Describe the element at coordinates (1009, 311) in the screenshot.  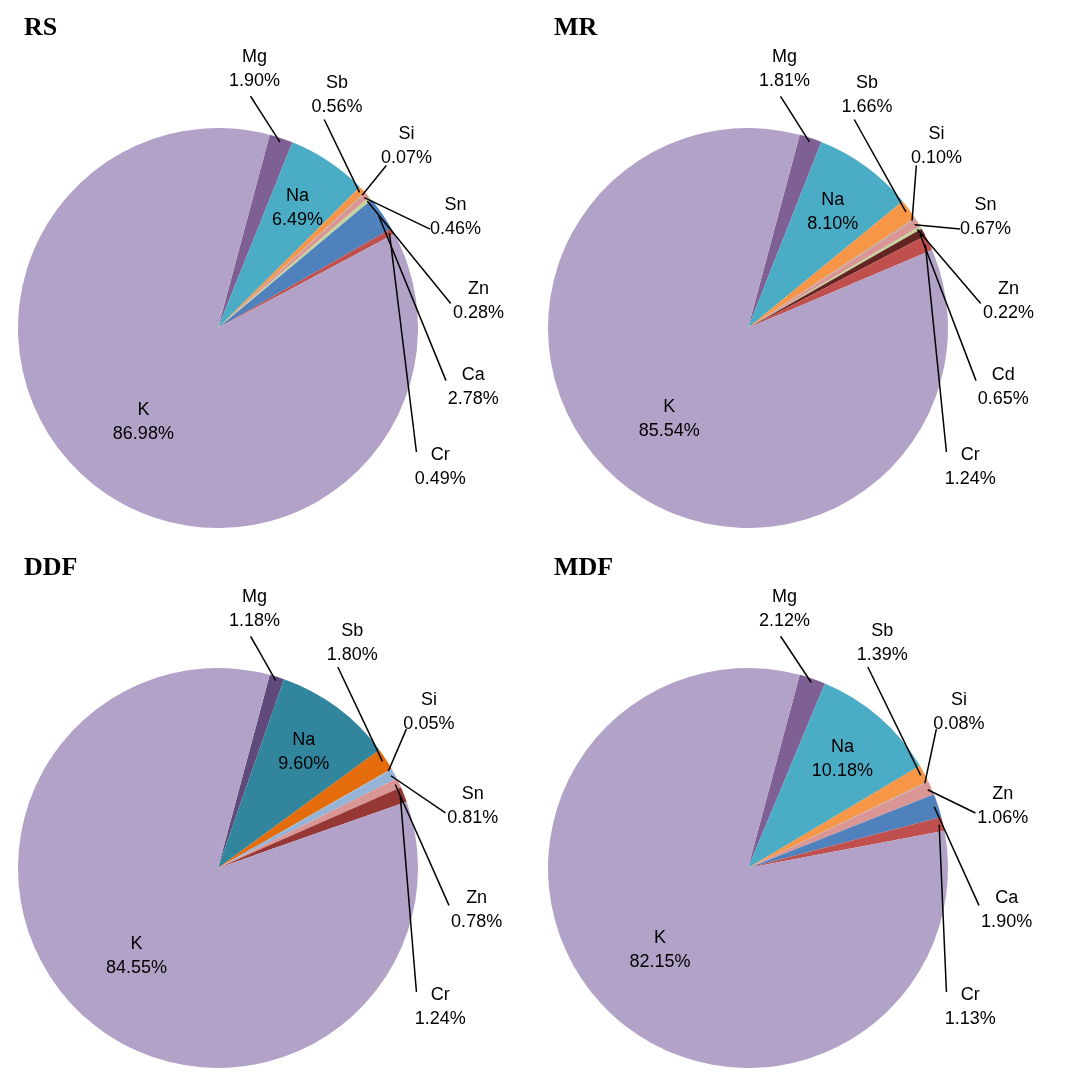
I see `data-label: 0.22%` at that location.